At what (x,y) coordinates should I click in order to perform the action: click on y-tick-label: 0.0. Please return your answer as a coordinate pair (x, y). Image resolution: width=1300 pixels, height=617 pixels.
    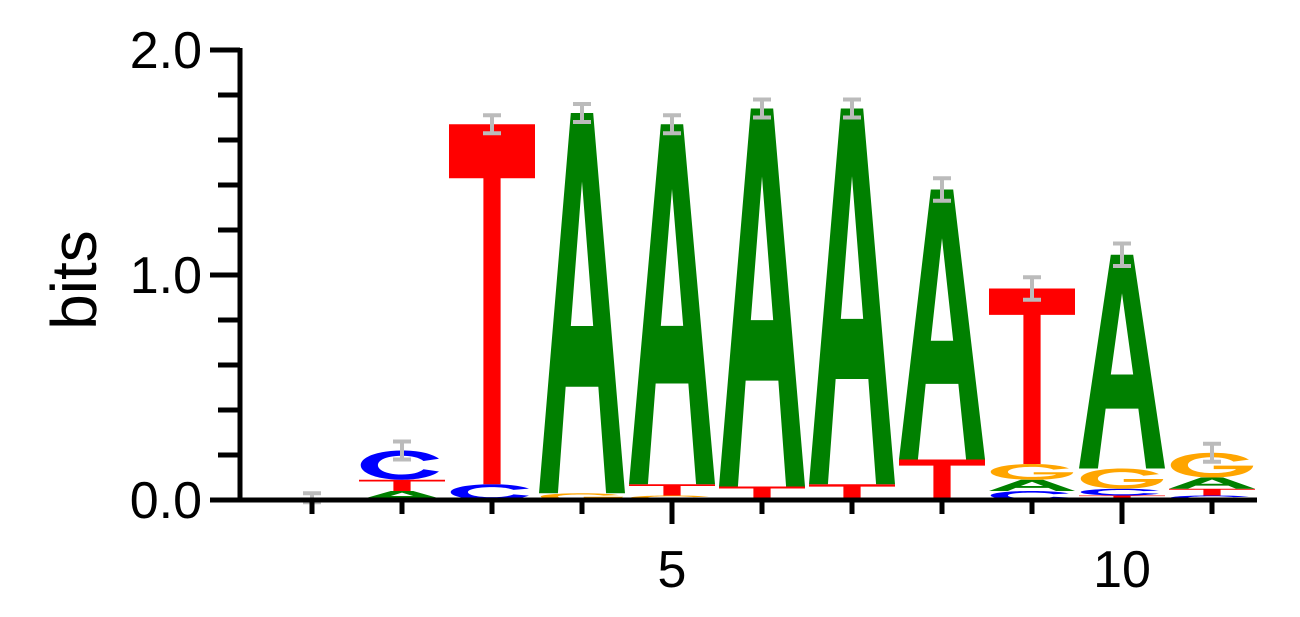
    Looking at the image, I should click on (166, 501).